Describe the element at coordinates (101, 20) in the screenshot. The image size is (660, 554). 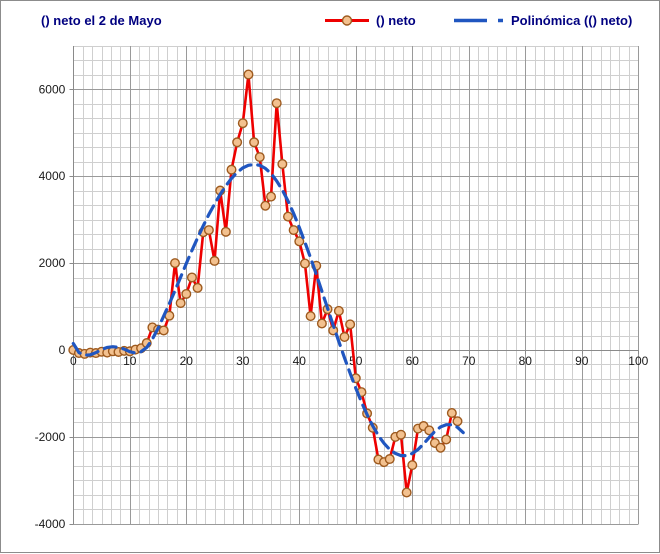
I see `chart-title: () neto el 2 de Mayo` at that location.